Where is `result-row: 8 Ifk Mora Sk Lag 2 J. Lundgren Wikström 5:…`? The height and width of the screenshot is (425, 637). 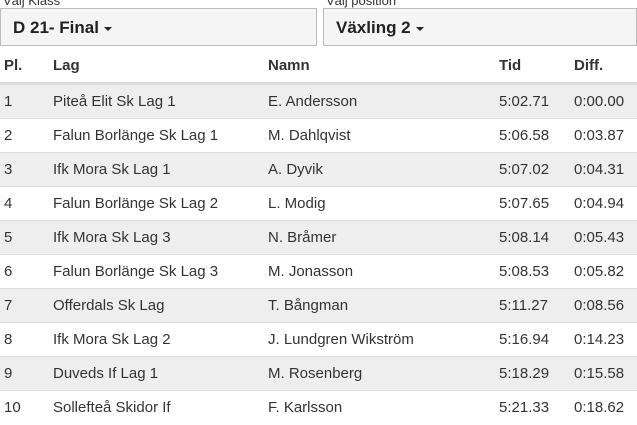
result-row: 8 Ifk Mora Sk Lag 2 J. Lundgren Wikström 5:… is located at coordinates (318, 339).